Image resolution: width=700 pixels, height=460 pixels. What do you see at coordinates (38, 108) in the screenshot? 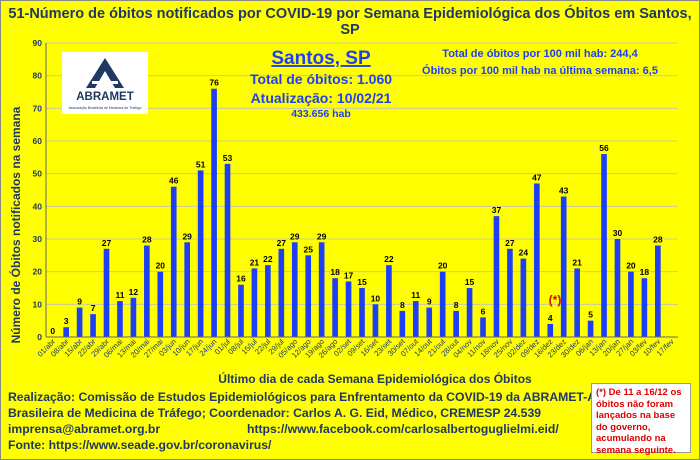
I see `y-tick-label: 70` at bounding box center [38, 108].